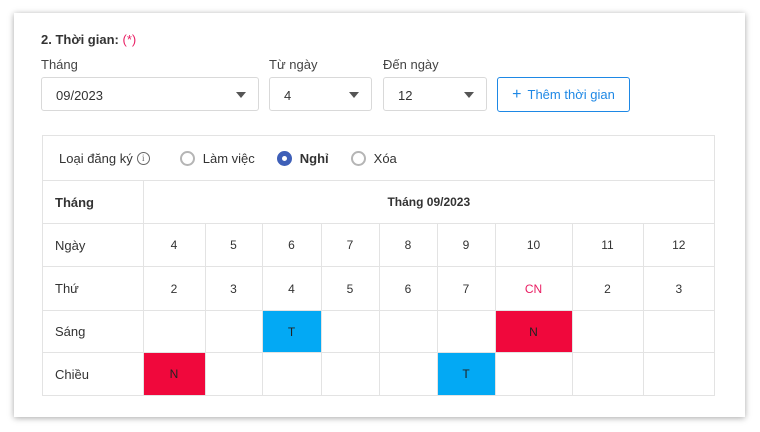  I want to click on morning-shift-cell: N, so click(533, 331).